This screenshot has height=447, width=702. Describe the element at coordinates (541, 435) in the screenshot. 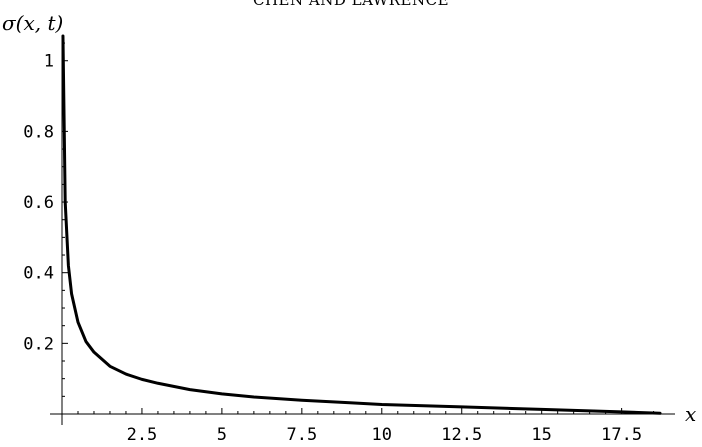

I see `x-tick-label: 15` at that location.